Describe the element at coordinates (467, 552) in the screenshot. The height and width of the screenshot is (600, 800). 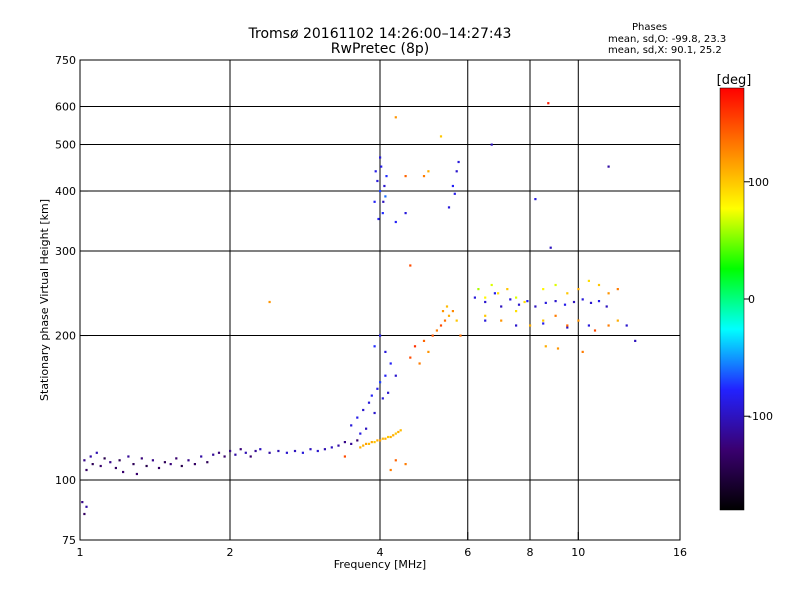
I see `x-tick-label: 6` at that location.